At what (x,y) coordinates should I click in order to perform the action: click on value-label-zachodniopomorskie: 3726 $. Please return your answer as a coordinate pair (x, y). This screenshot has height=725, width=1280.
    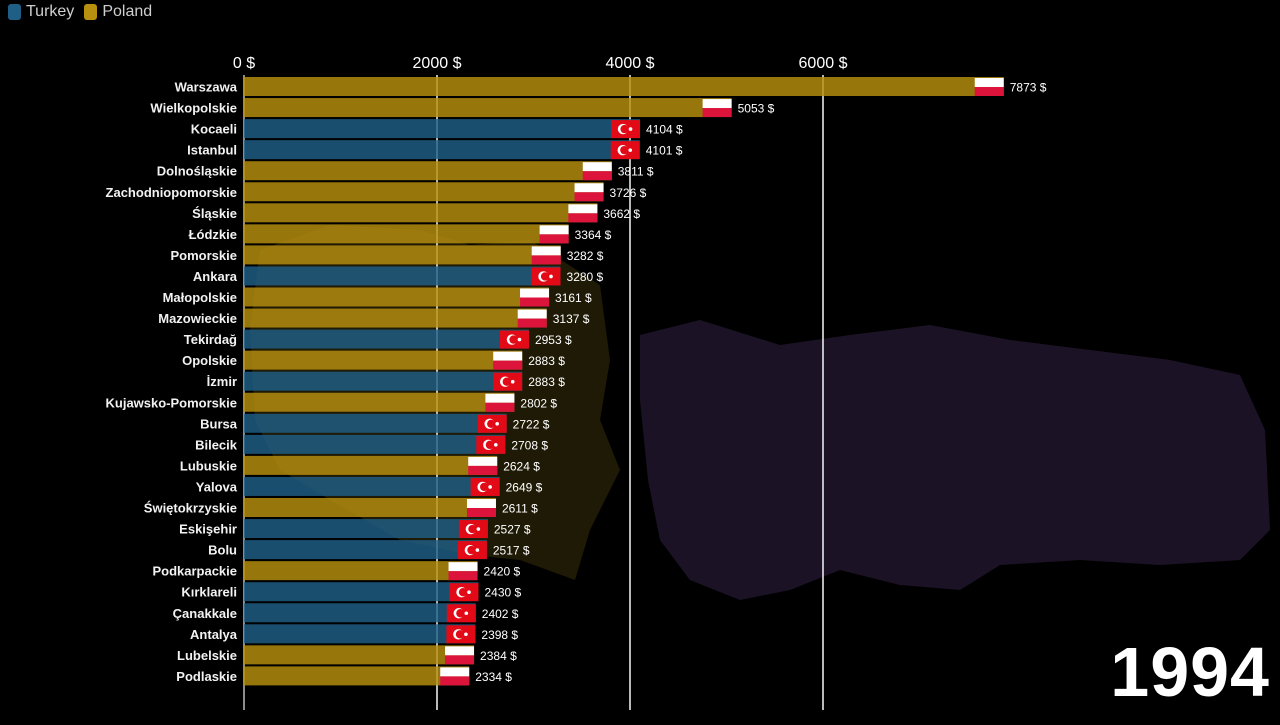
    Looking at the image, I should click on (628, 193).